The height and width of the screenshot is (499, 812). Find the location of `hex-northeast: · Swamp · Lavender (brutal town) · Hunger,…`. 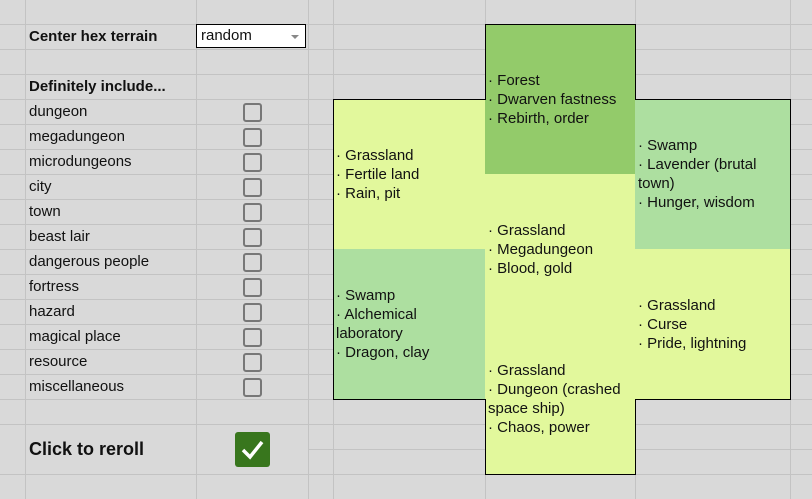

hex-northeast: · Swamp · Lavender (brutal town) · Hunger,… is located at coordinates (712, 174).